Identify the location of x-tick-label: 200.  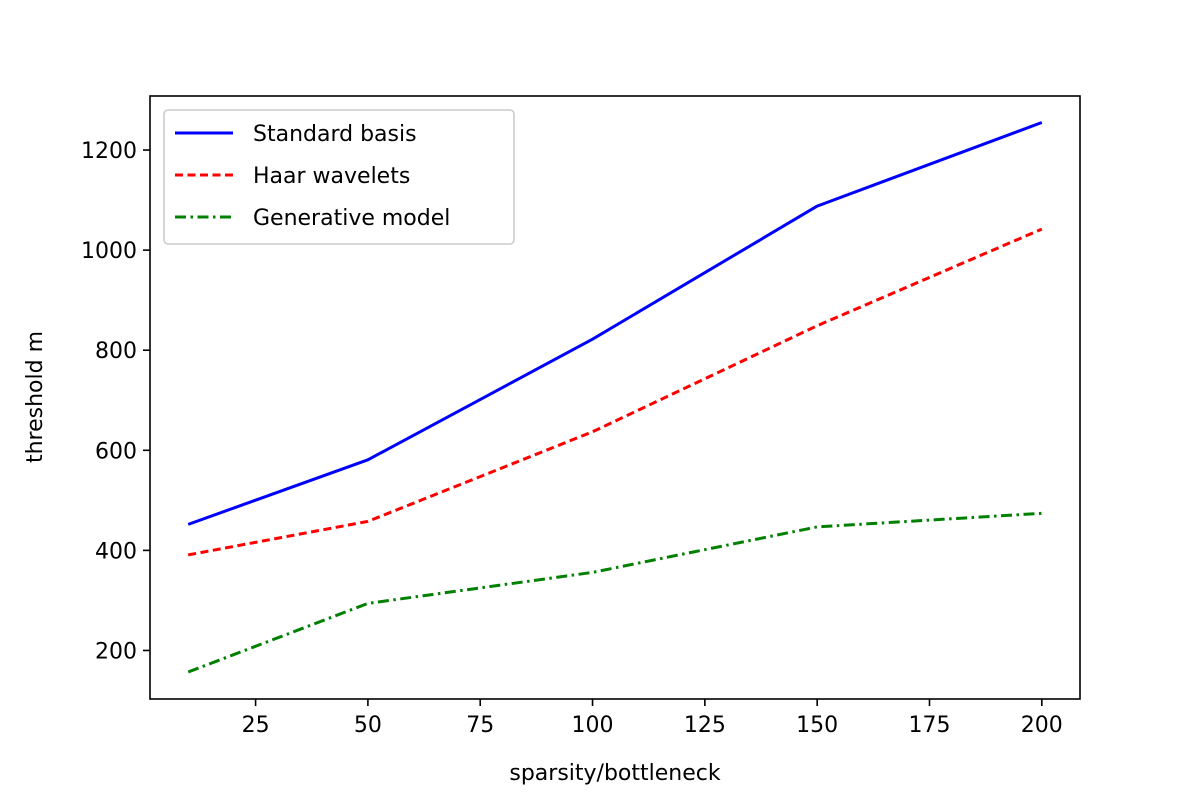
(1042, 725).